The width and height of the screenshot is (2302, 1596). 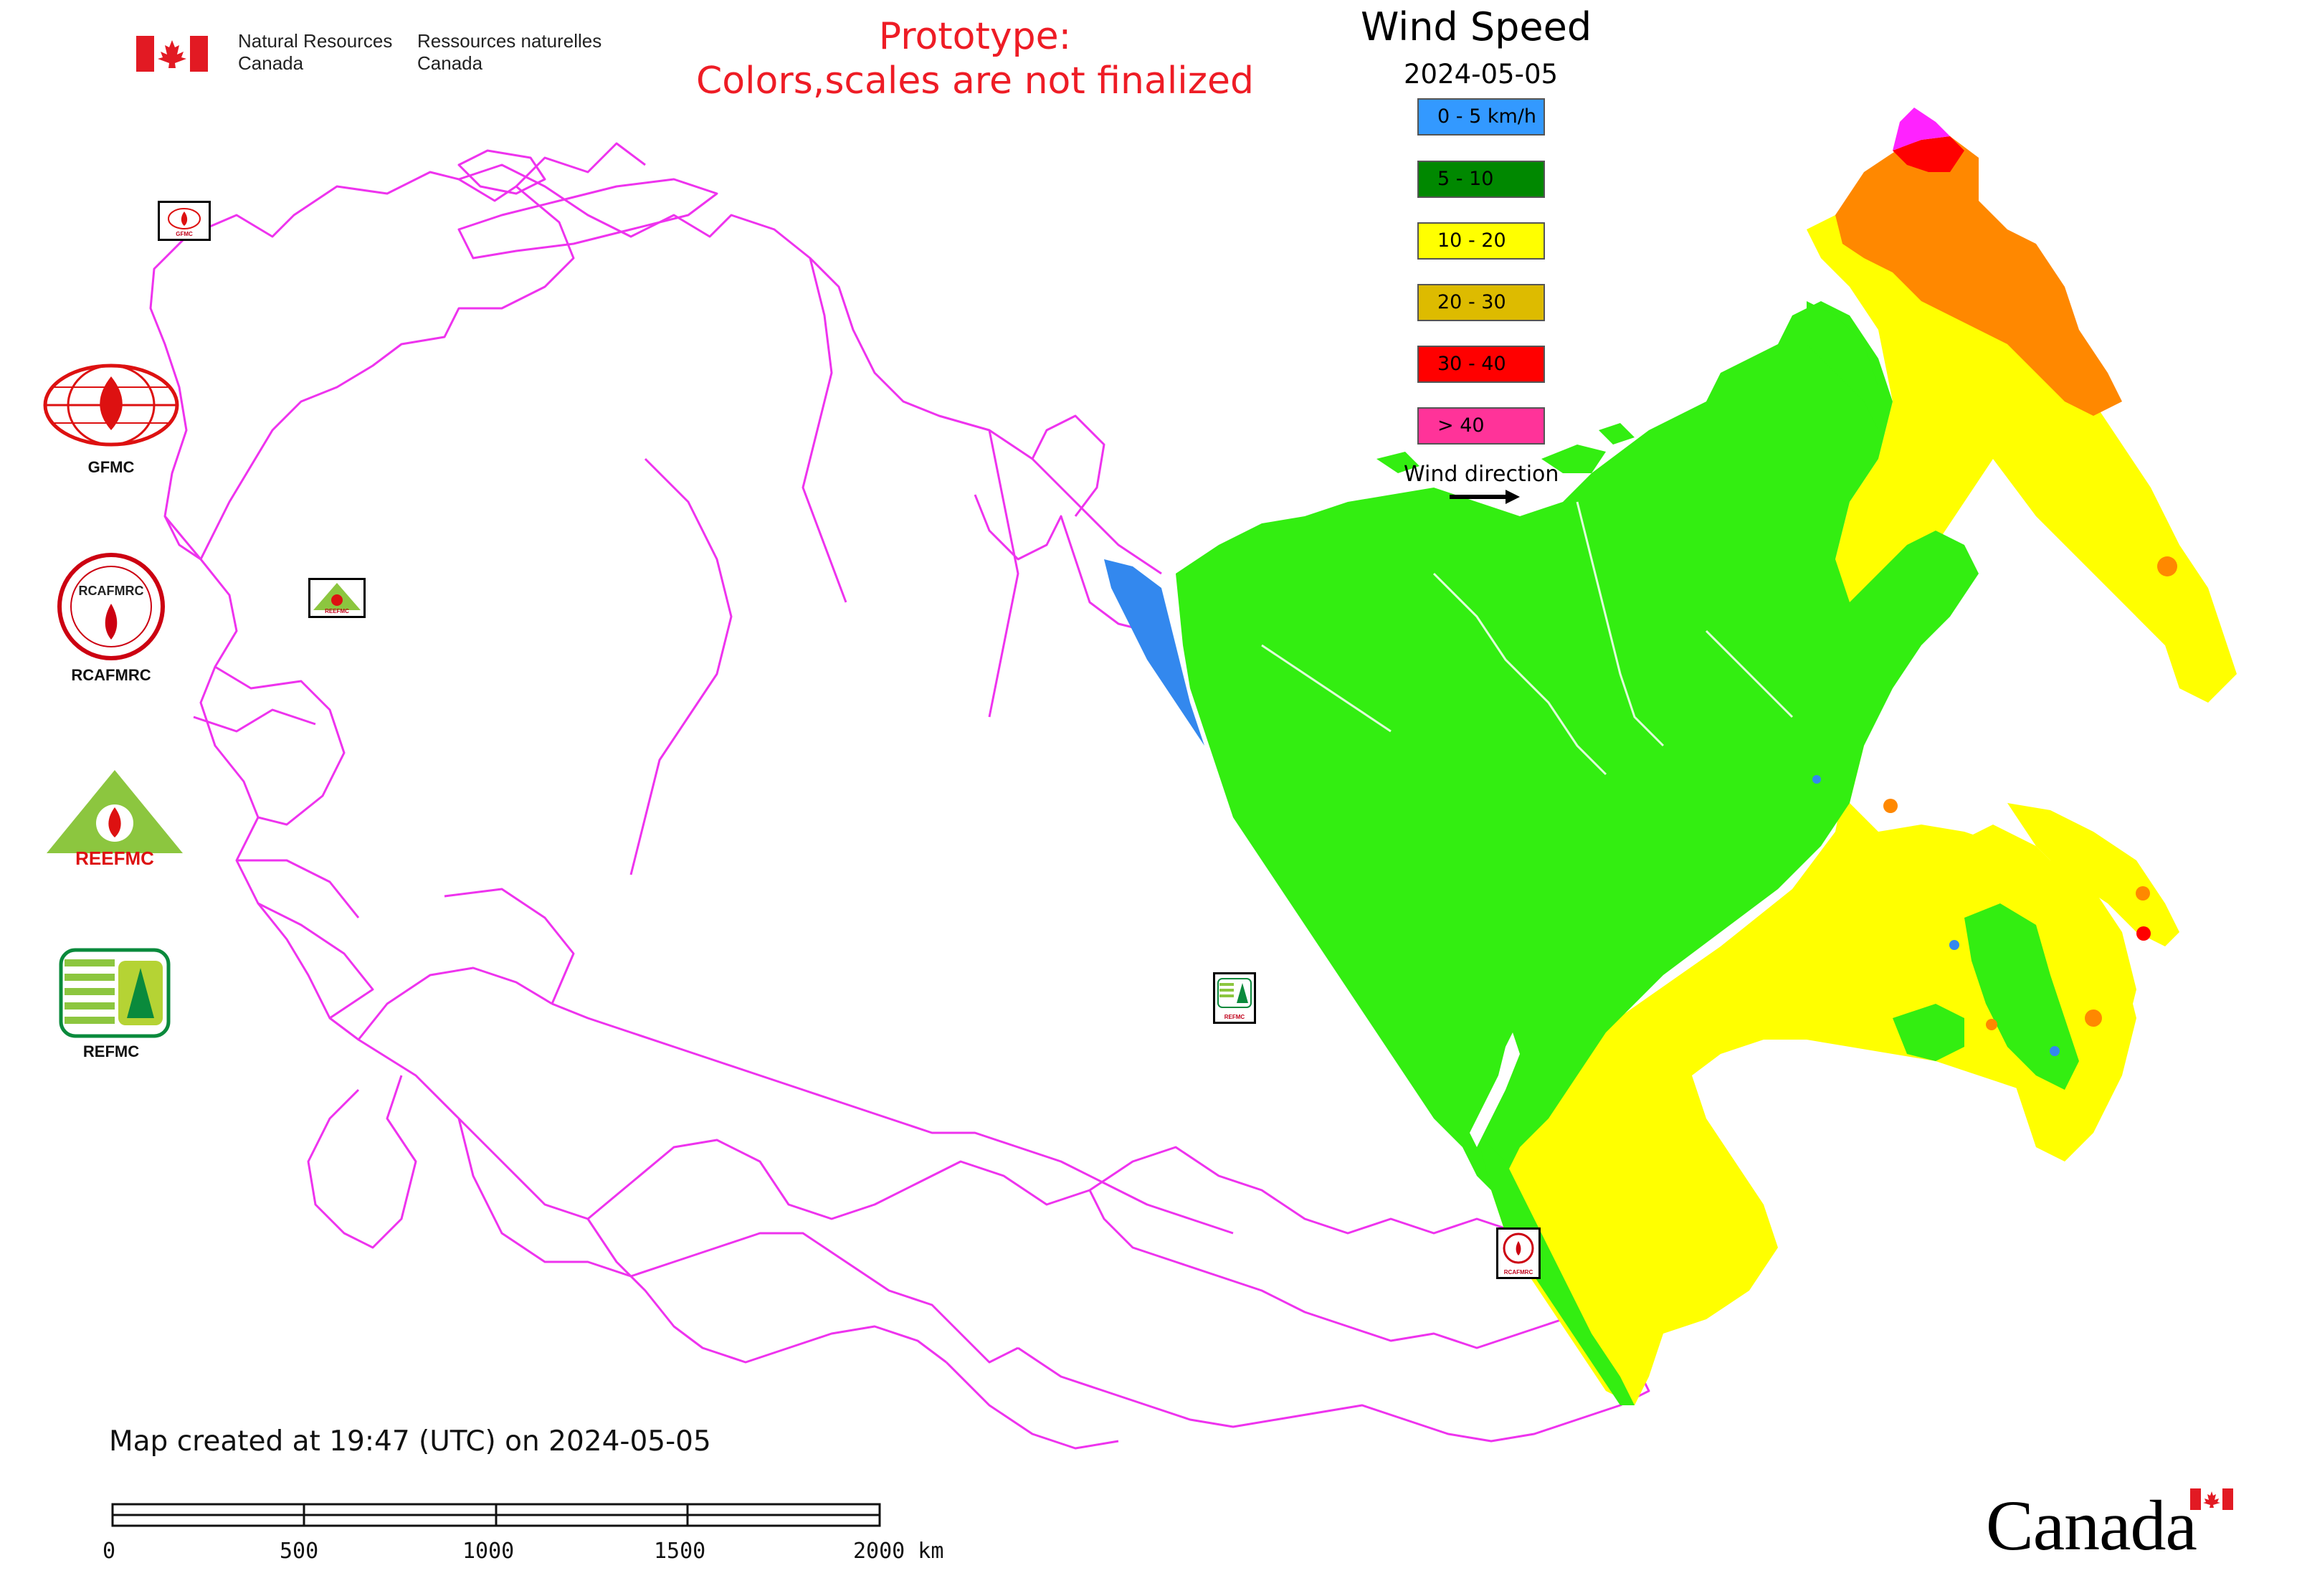 I want to click on logo-refmc-label: REFMC, so click(x=111, y=1051).